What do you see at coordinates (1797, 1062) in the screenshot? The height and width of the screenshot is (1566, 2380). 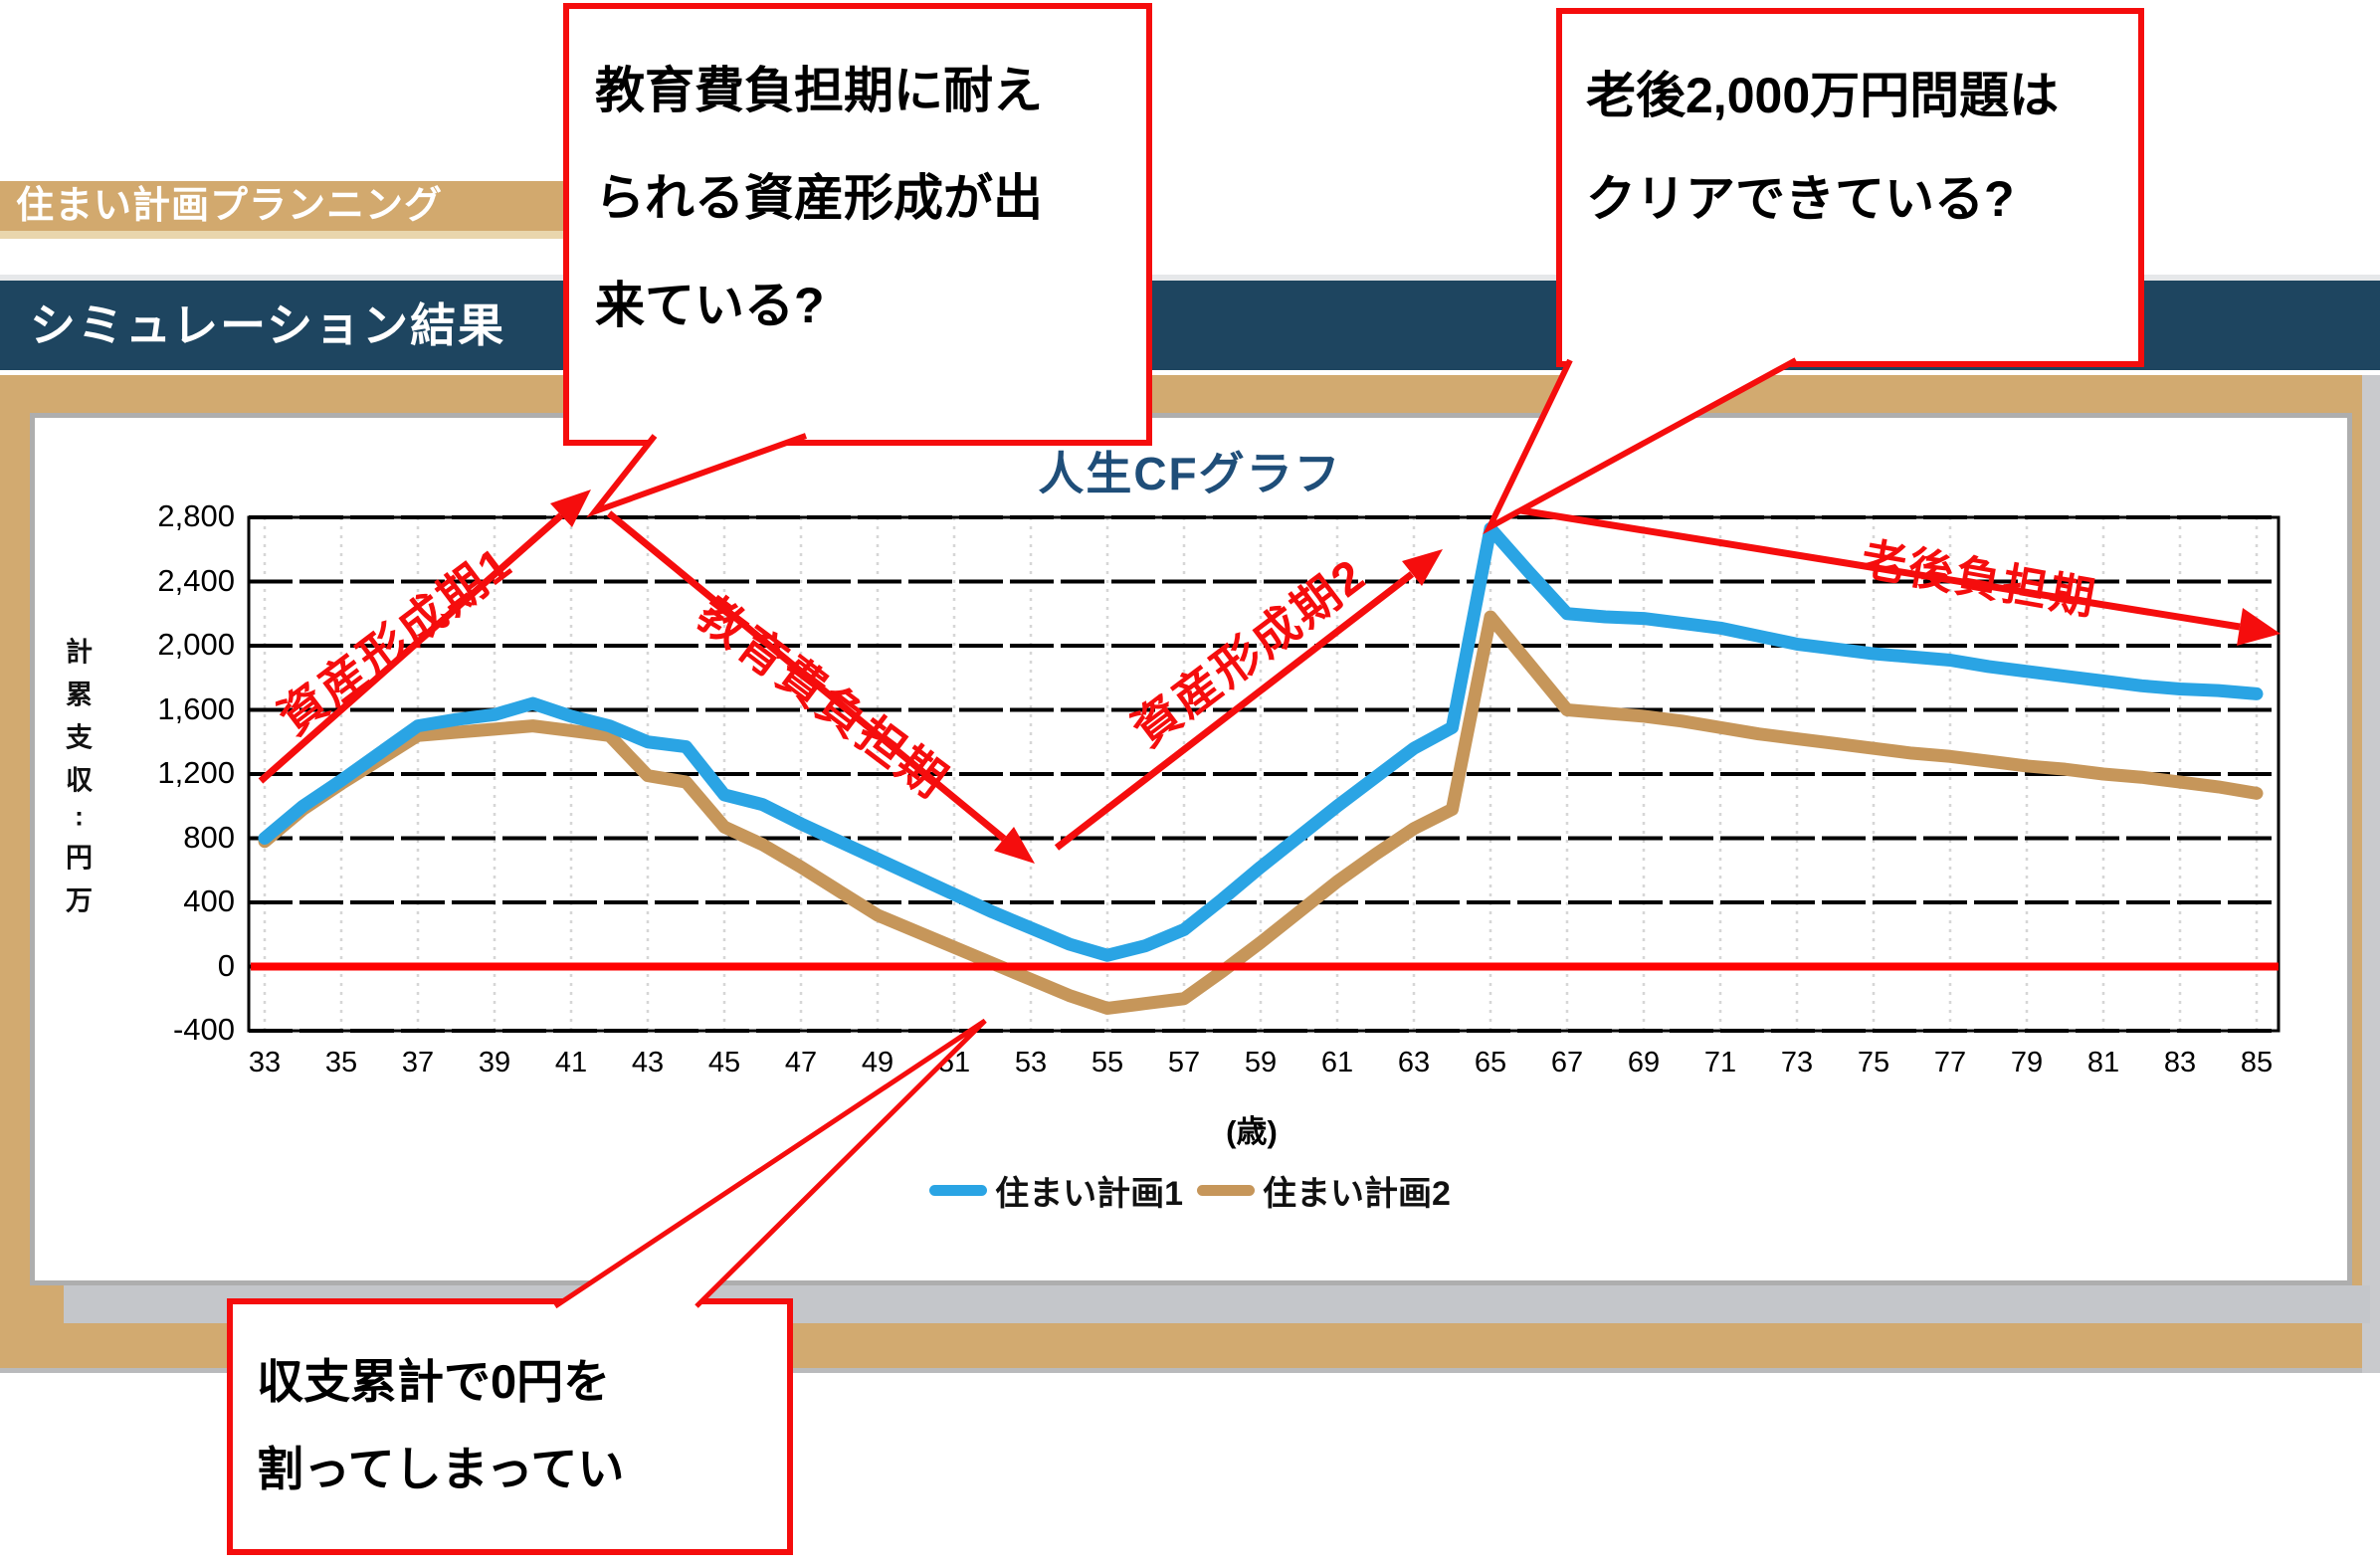 I see `x-tick-label: 73` at bounding box center [1797, 1062].